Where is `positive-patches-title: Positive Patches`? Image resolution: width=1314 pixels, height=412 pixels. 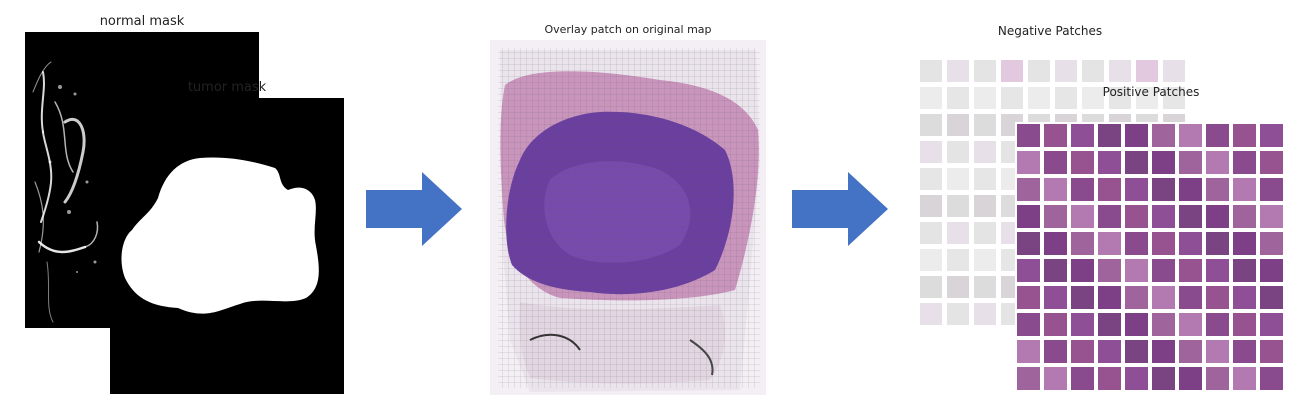 positive-patches-title: Positive Patches is located at coordinates (1151, 92).